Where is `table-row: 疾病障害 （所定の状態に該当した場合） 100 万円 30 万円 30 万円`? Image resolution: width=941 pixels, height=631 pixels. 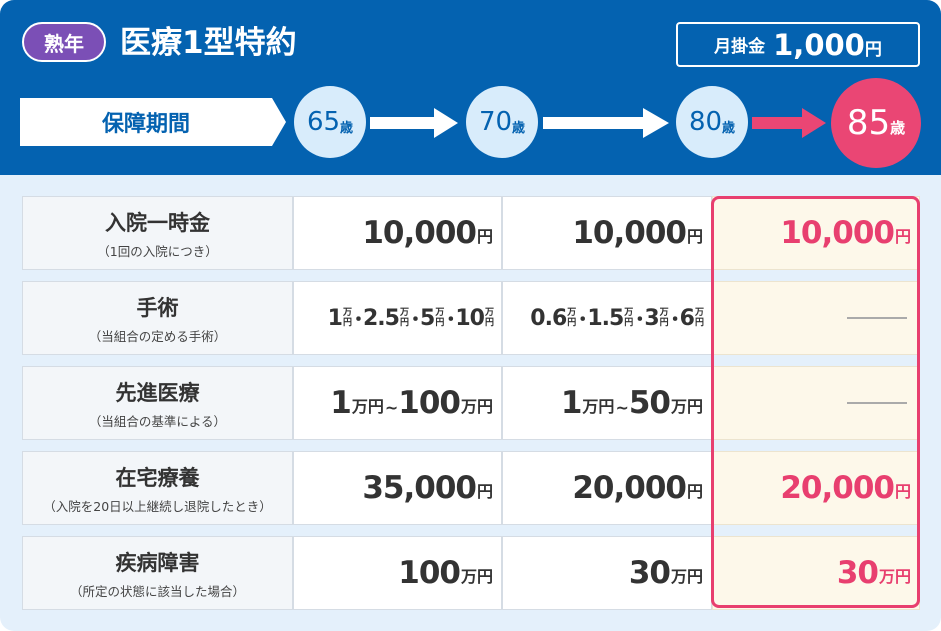 table-row: 疾病障害 （所定の状態に該当した場合） 100 万円 30 万円 30 万円 is located at coordinates (471, 573).